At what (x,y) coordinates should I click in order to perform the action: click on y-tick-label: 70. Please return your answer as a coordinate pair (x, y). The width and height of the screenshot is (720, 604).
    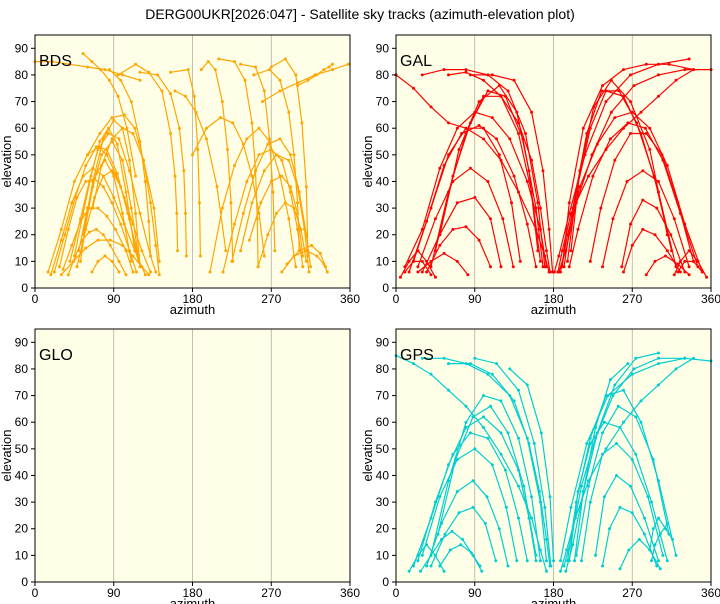
    Looking at the image, I should click on (22, 396).